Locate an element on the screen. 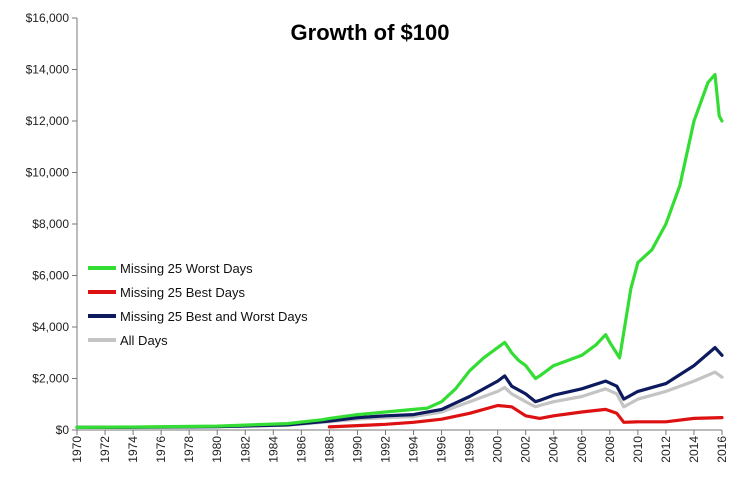  y-tick-label: $14,000 is located at coordinates (48, 70).